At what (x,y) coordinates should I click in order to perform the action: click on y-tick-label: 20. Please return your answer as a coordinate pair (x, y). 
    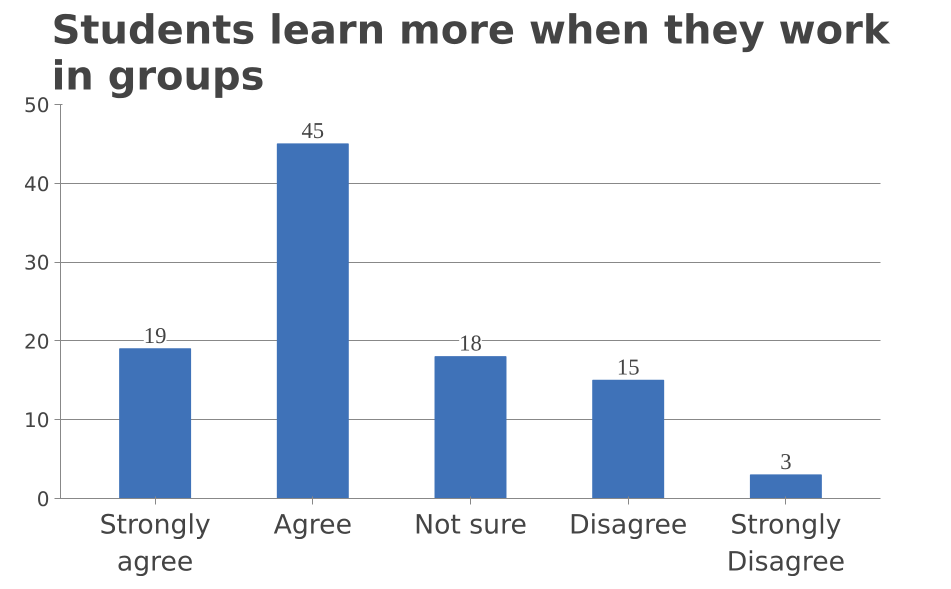
    Looking at the image, I should click on (37, 341).